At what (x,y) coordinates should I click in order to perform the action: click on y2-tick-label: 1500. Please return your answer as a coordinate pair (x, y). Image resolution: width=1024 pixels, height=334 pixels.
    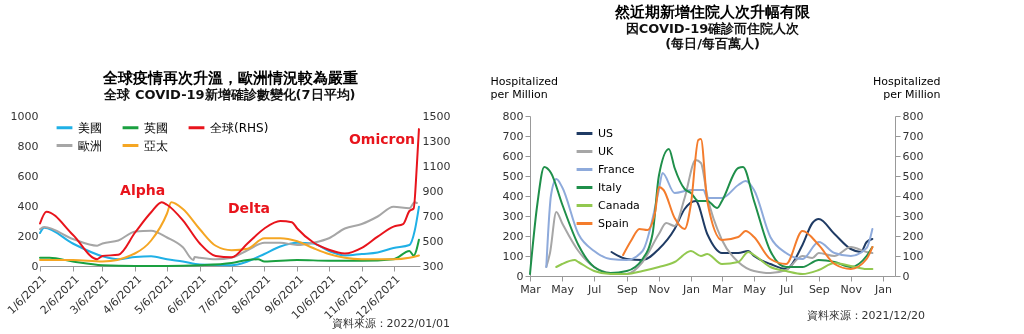
    Looking at the image, I should click on (436, 116).